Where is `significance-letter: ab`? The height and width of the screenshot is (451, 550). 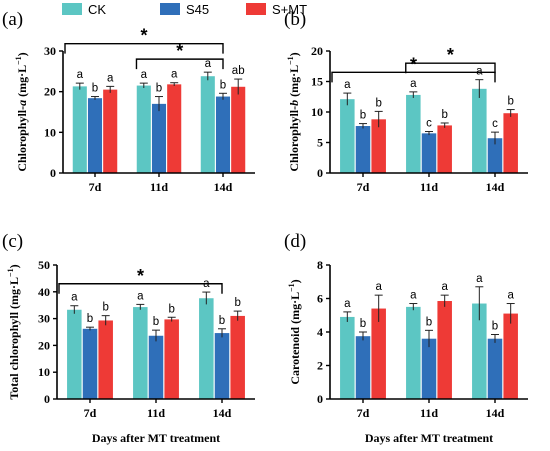 significance-letter: ab is located at coordinates (238, 71).